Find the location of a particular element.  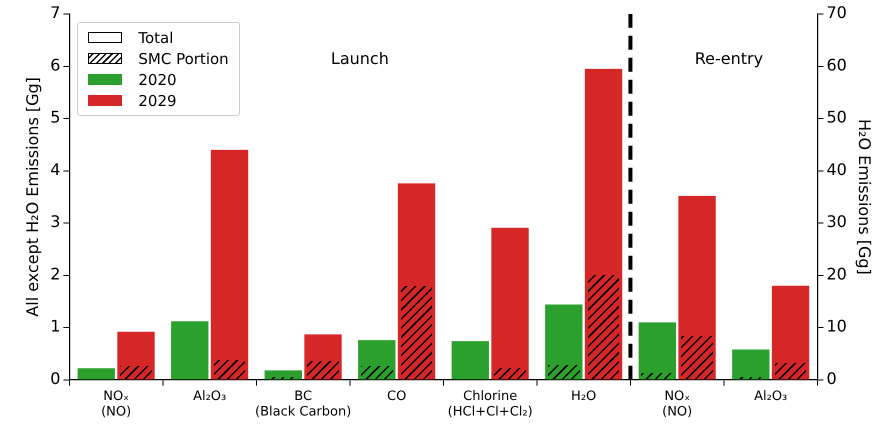

y2-tick-label: 60 is located at coordinates (836, 64).